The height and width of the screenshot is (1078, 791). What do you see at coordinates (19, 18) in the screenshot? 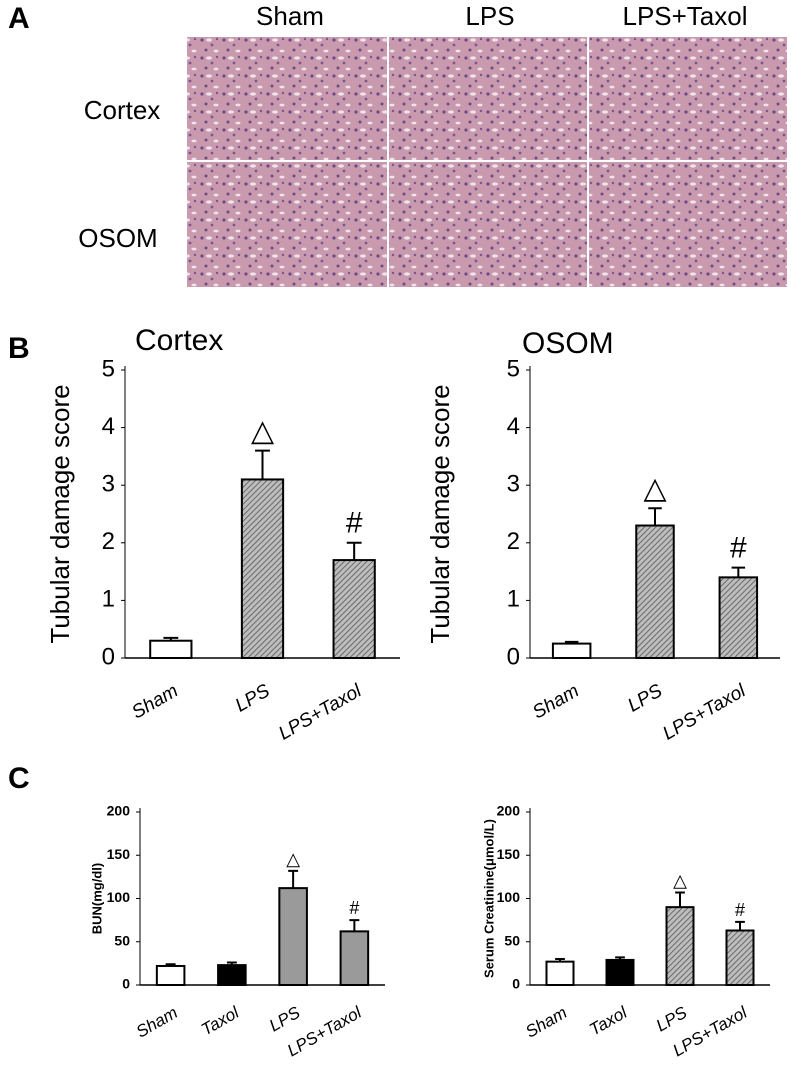
I see `panel-label: A` at bounding box center [19, 18].